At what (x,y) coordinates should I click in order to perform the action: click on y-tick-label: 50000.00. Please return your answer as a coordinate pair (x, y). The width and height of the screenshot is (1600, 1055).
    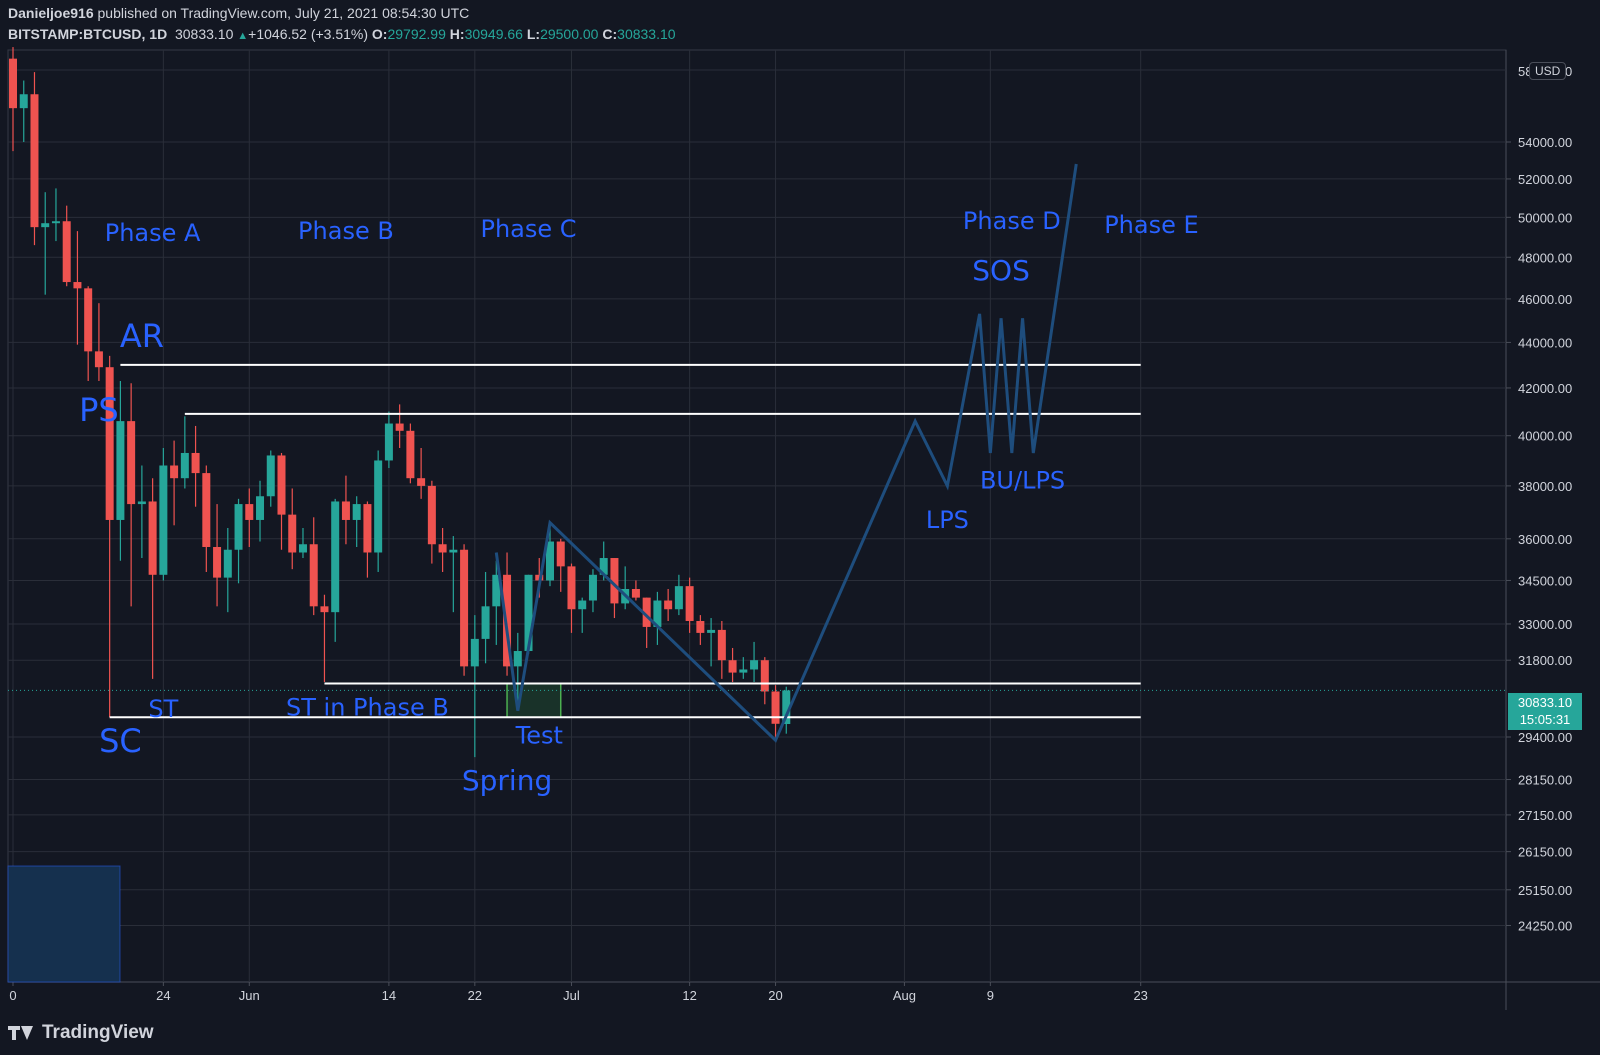
    Looking at the image, I should click on (1545, 217).